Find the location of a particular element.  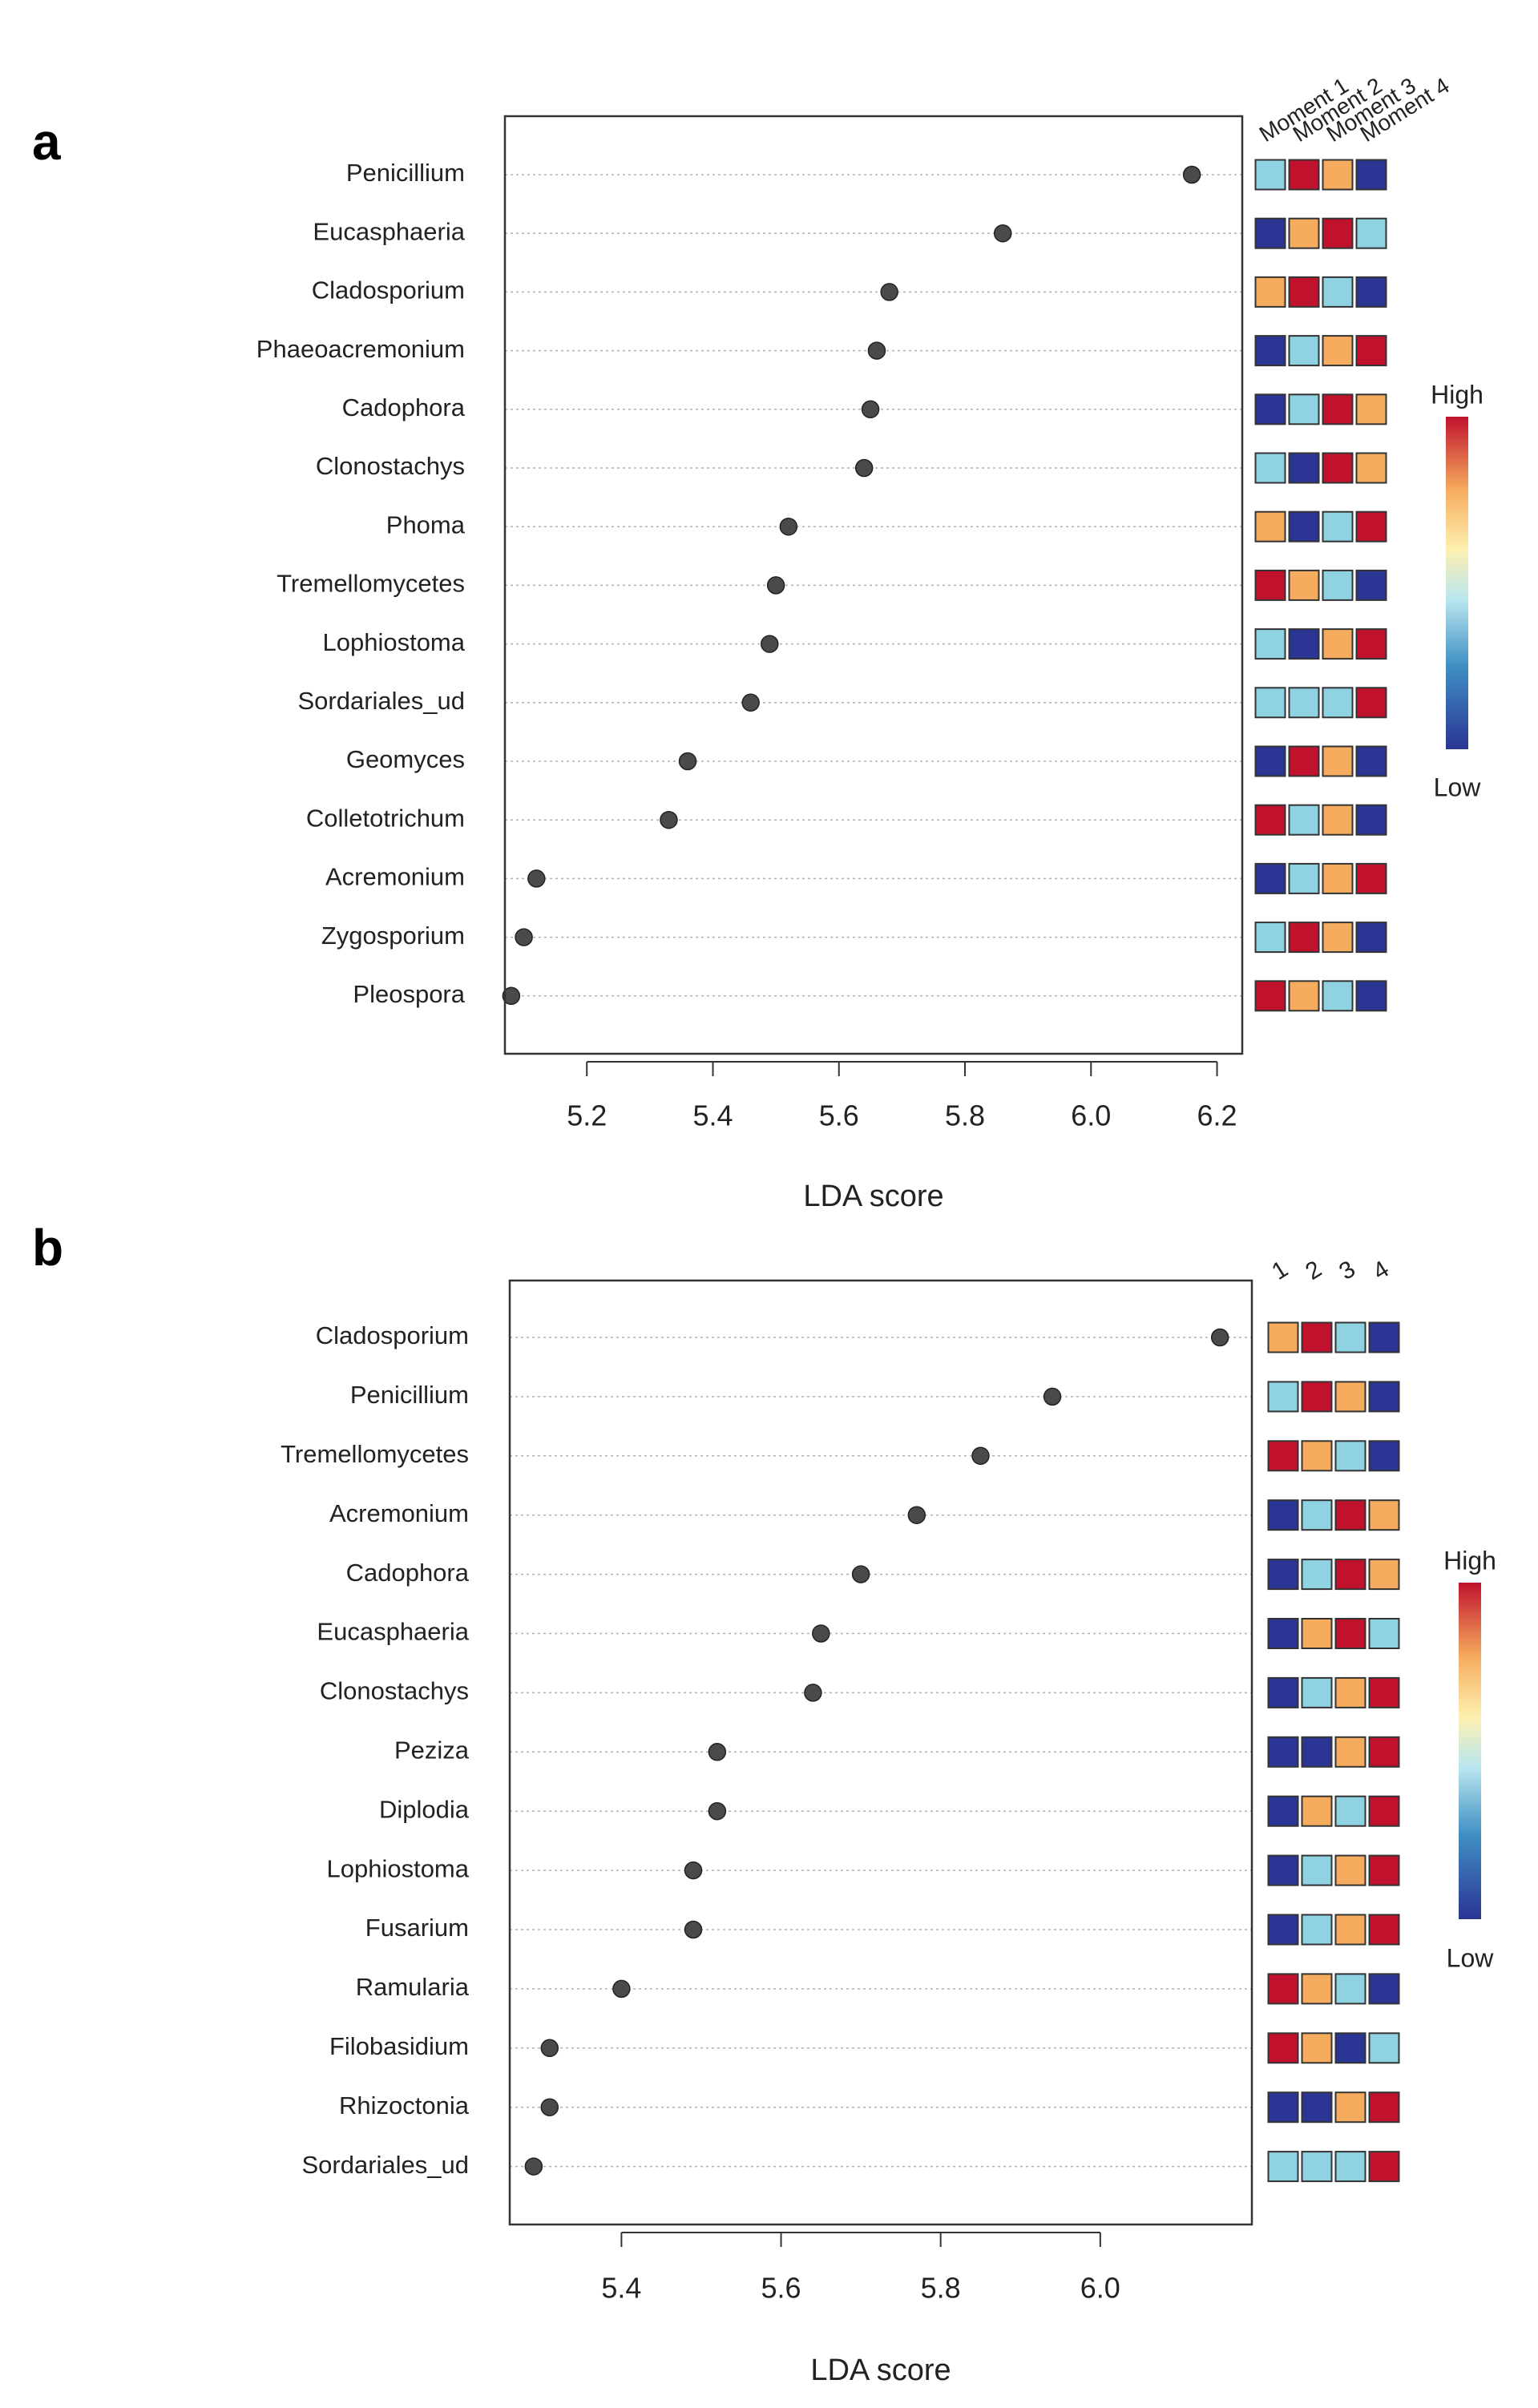

category-label: Lophiostoma is located at coordinates (393, 642).